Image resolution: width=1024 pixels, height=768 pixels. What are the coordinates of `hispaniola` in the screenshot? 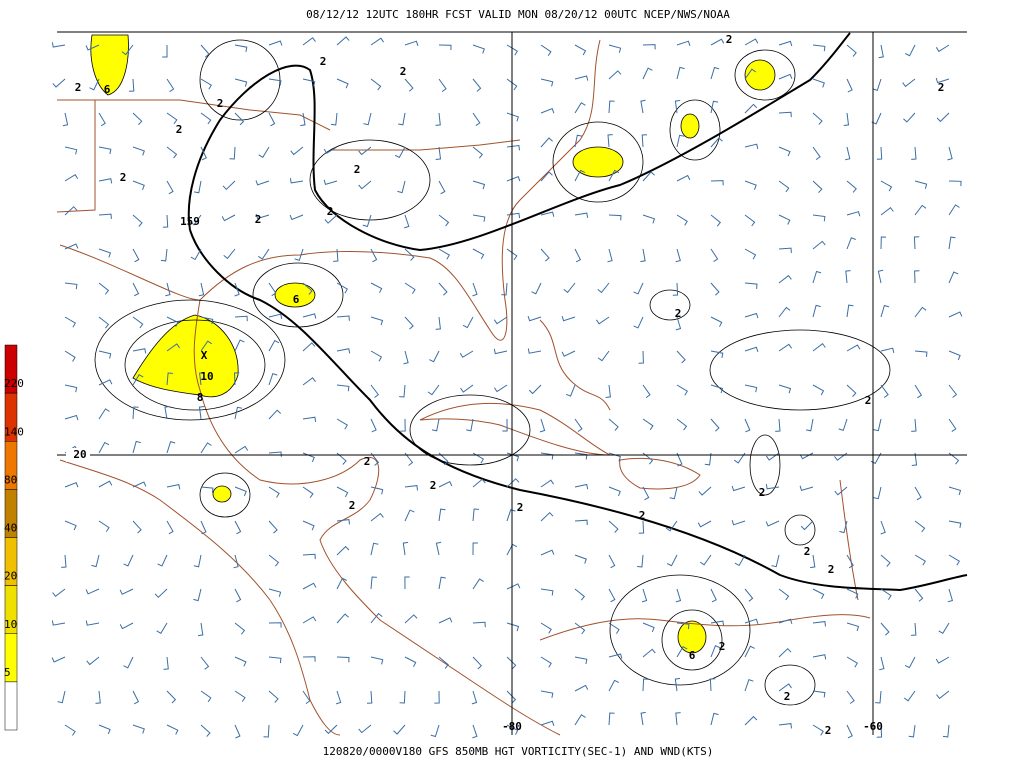 It's located at (660, 473).